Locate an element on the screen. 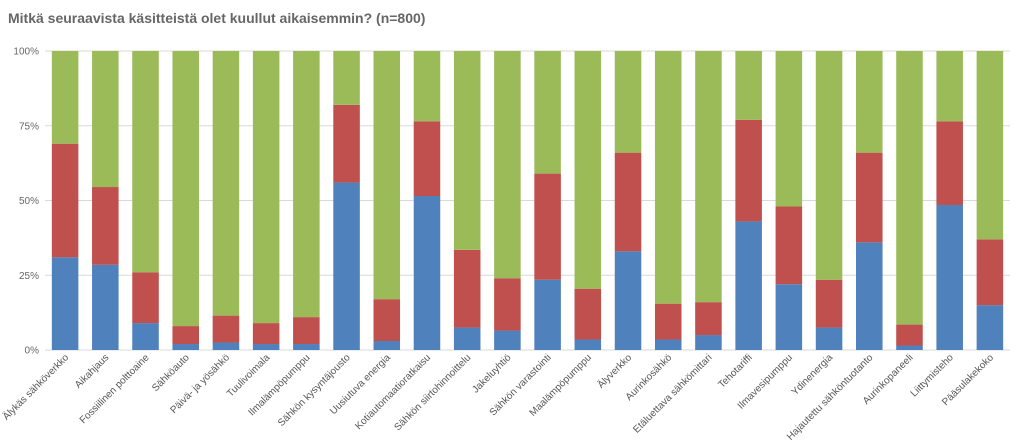 The height and width of the screenshot is (444, 1023). x-tick-label: Sähkön kysyntäjousto is located at coordinates (314, 390).